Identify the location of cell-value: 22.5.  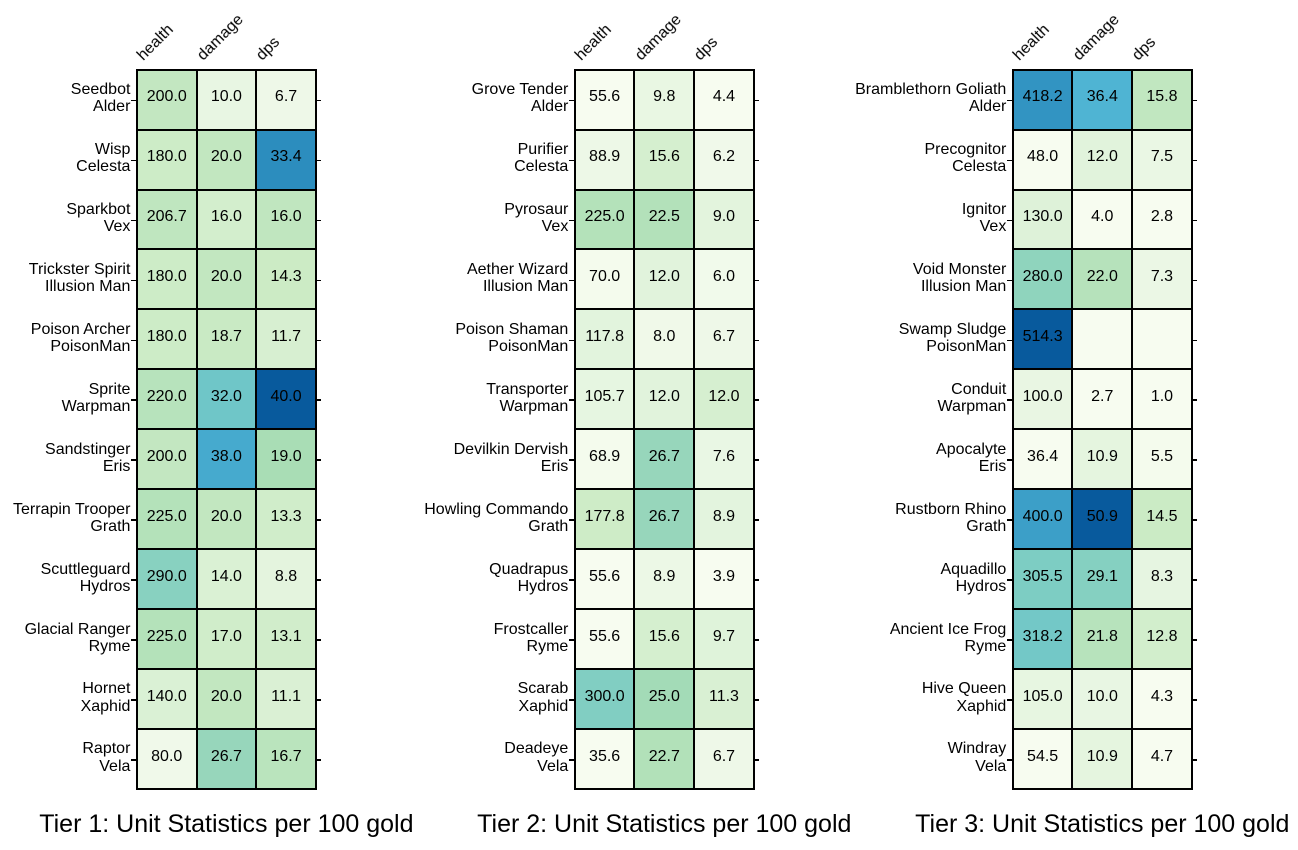
(664, 216).